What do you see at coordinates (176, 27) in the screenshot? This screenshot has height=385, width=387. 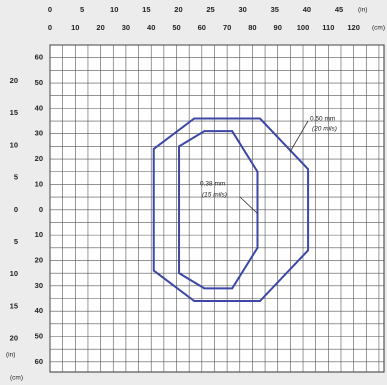 I see `x-tick-label: 50` at bounding box center [176, 27].